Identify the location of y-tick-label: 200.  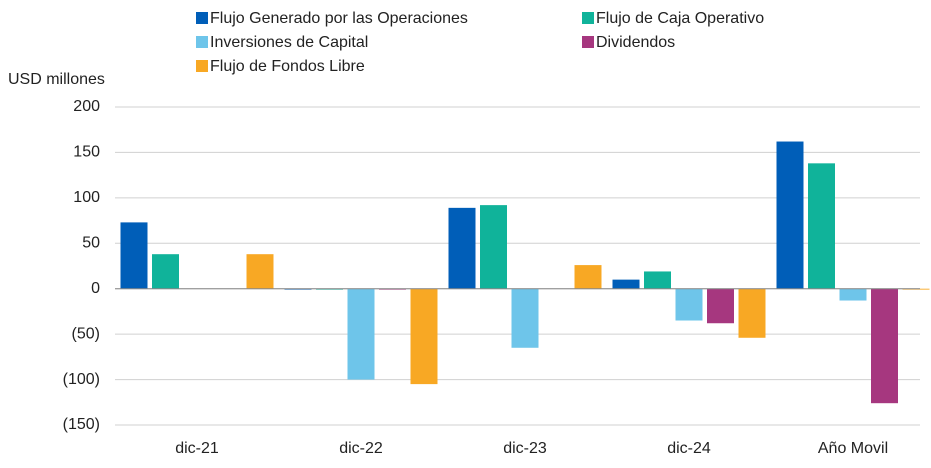
(86, 106).